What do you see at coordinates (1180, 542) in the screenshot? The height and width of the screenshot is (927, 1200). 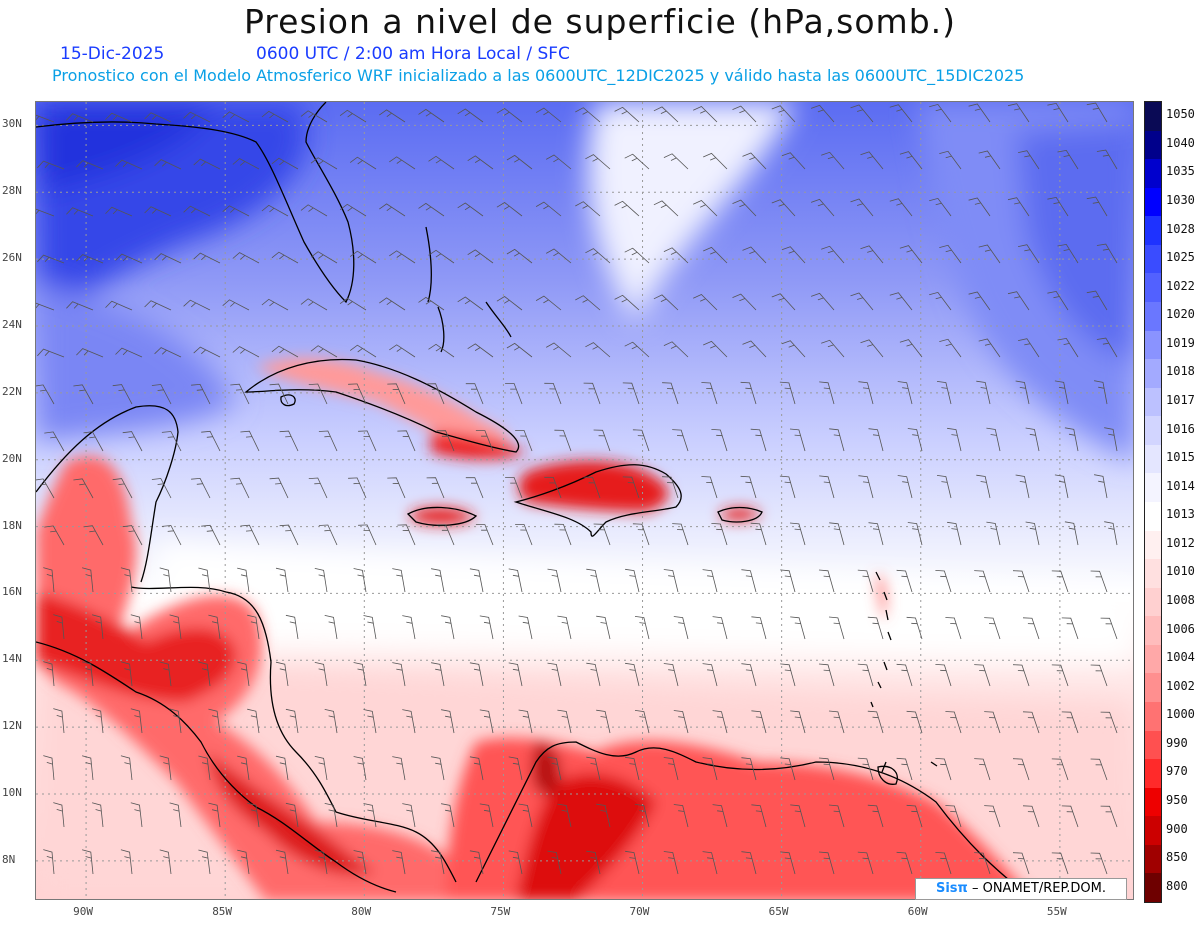 I see `legend-label: 1012` at bounding box center [1180, 542].